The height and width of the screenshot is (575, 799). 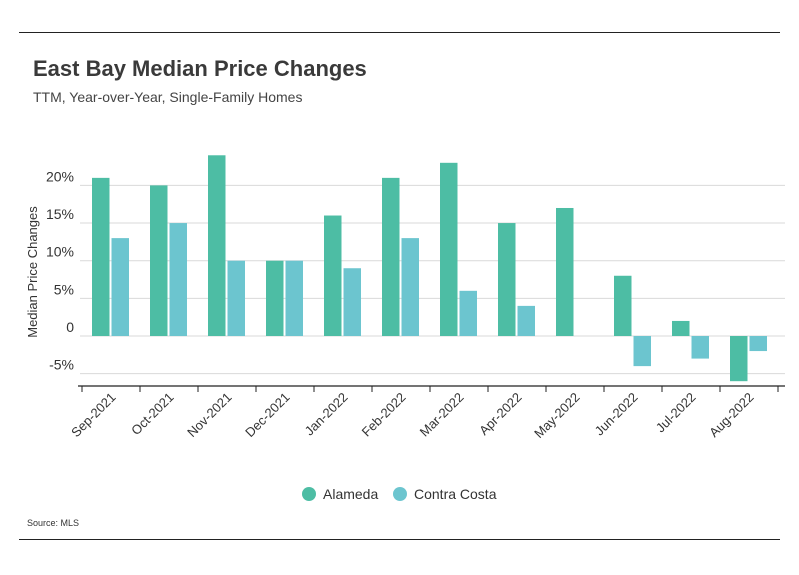 What do you see at coordinates (217, 245) in the screenshot?
I see `bar-alameda-nov-2021` at bounding box center [217, 245].